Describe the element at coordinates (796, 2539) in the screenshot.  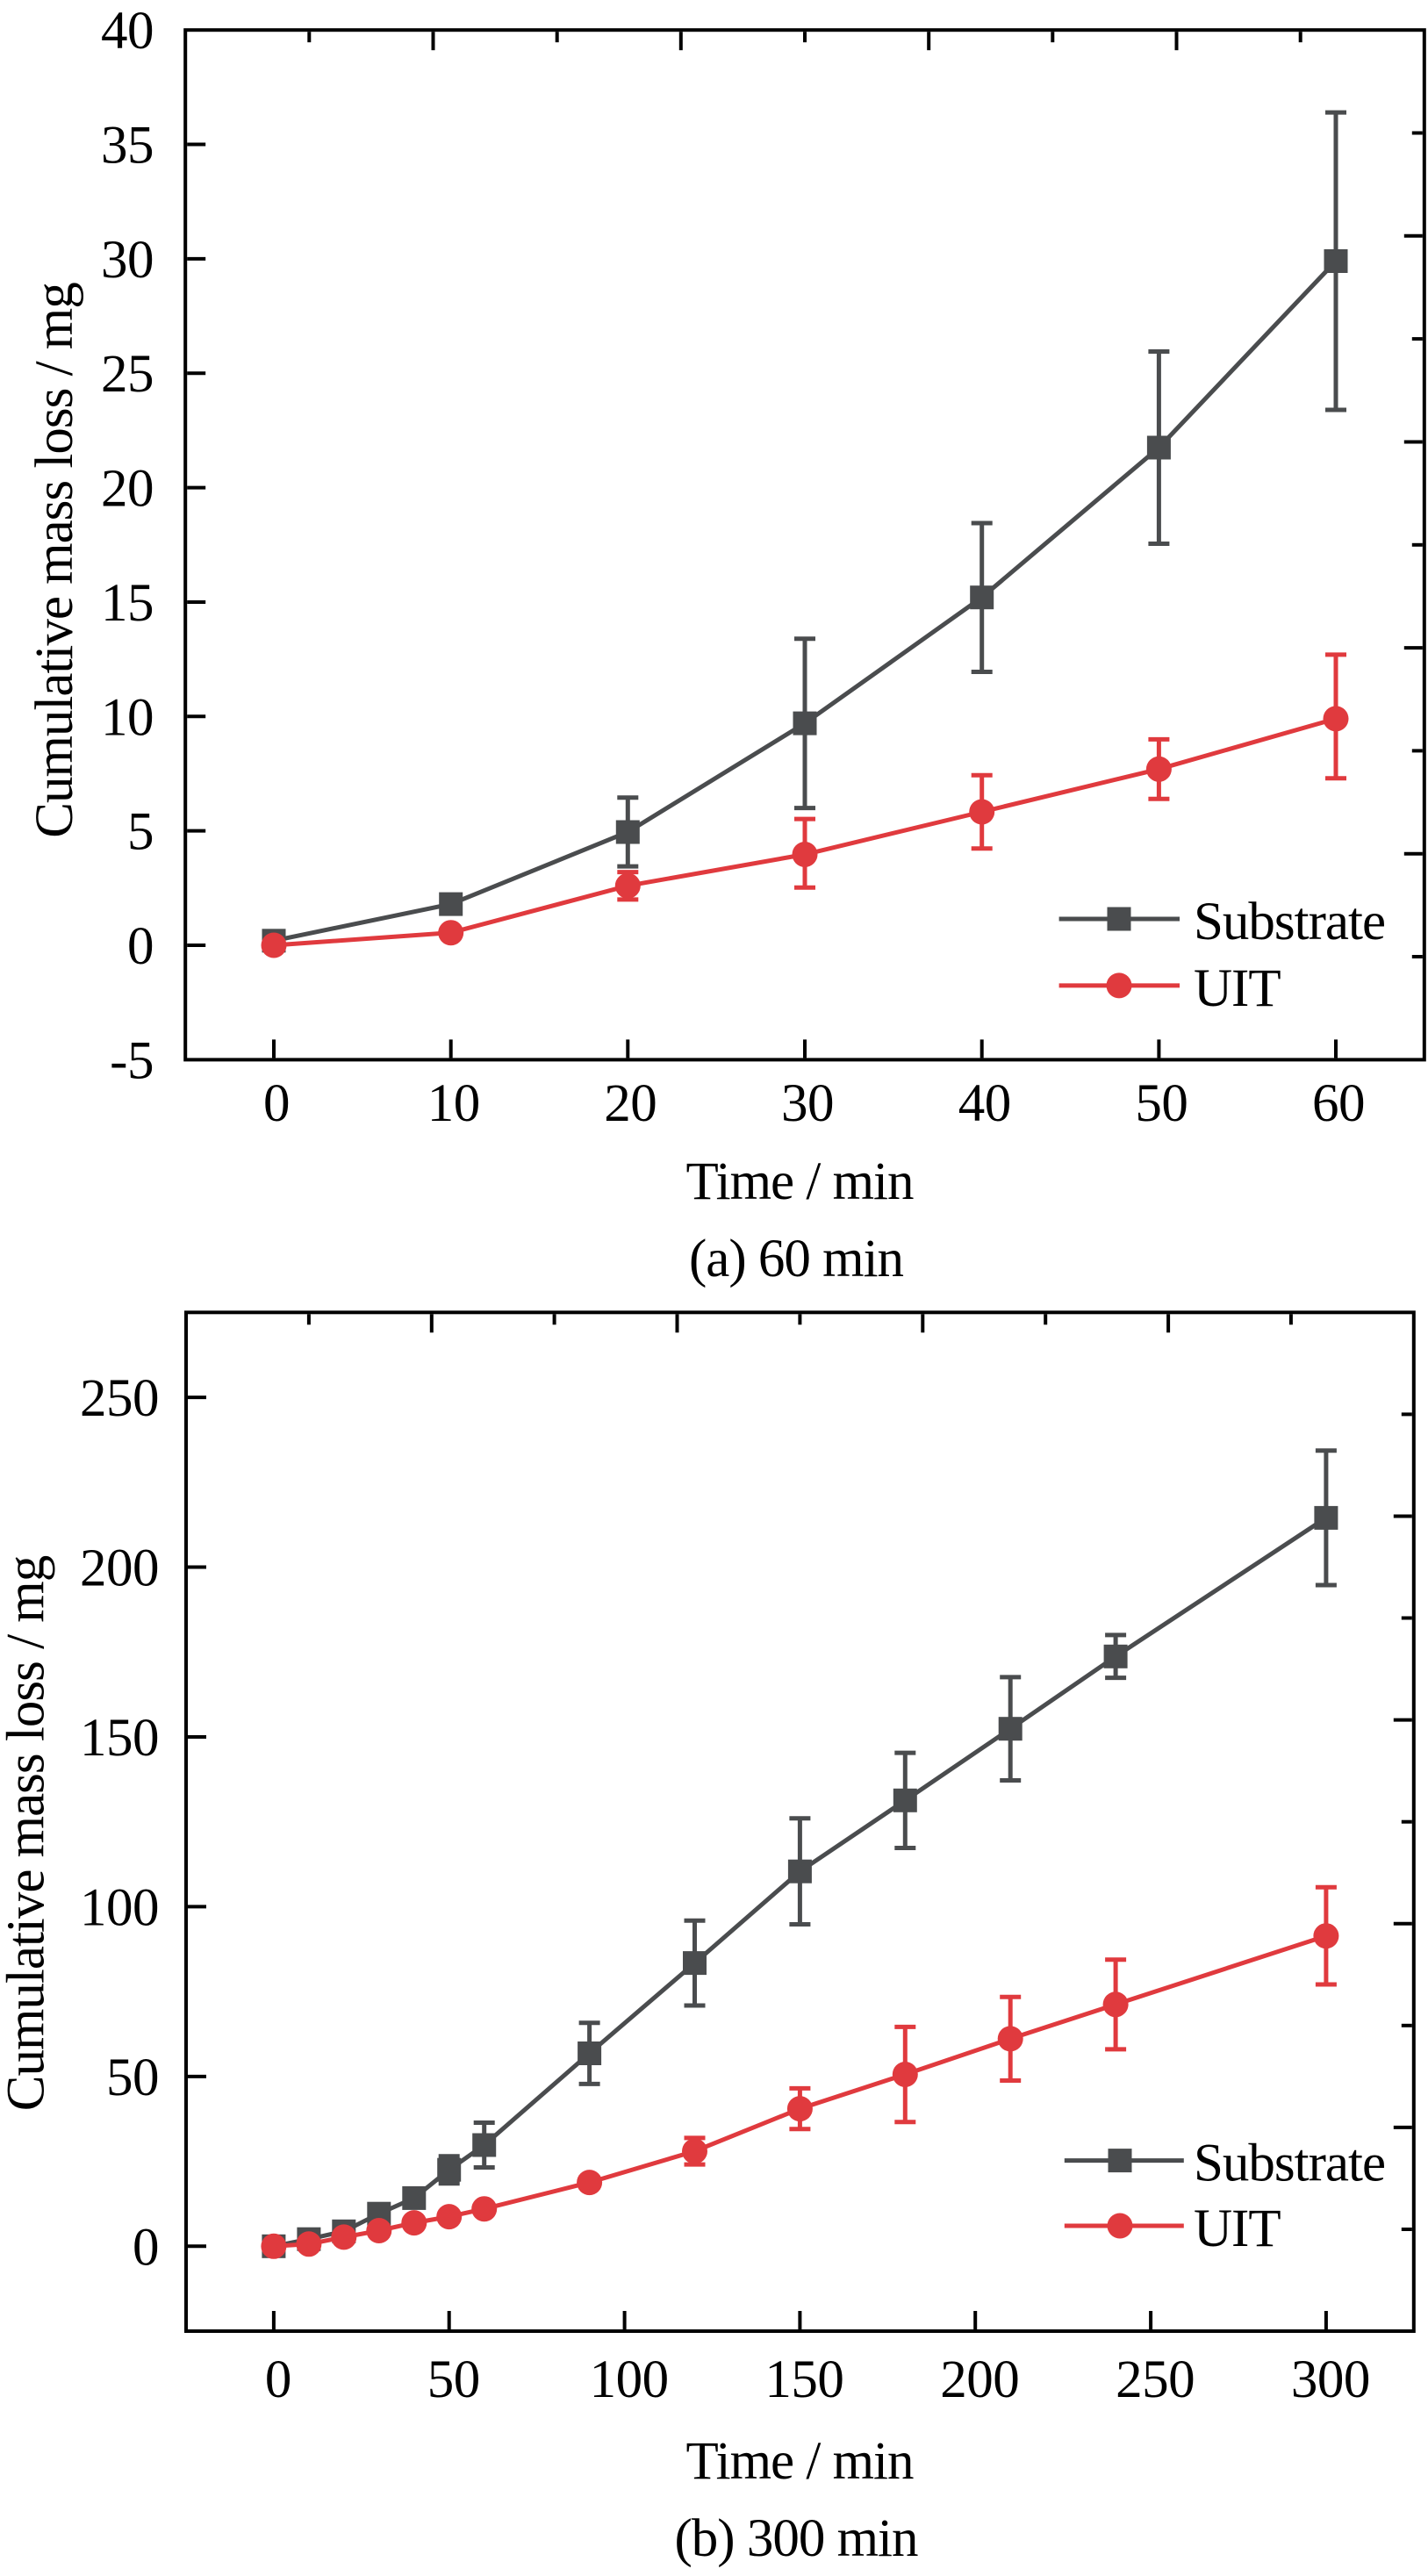
I see `svg-text: (b) 300 min` at that location.